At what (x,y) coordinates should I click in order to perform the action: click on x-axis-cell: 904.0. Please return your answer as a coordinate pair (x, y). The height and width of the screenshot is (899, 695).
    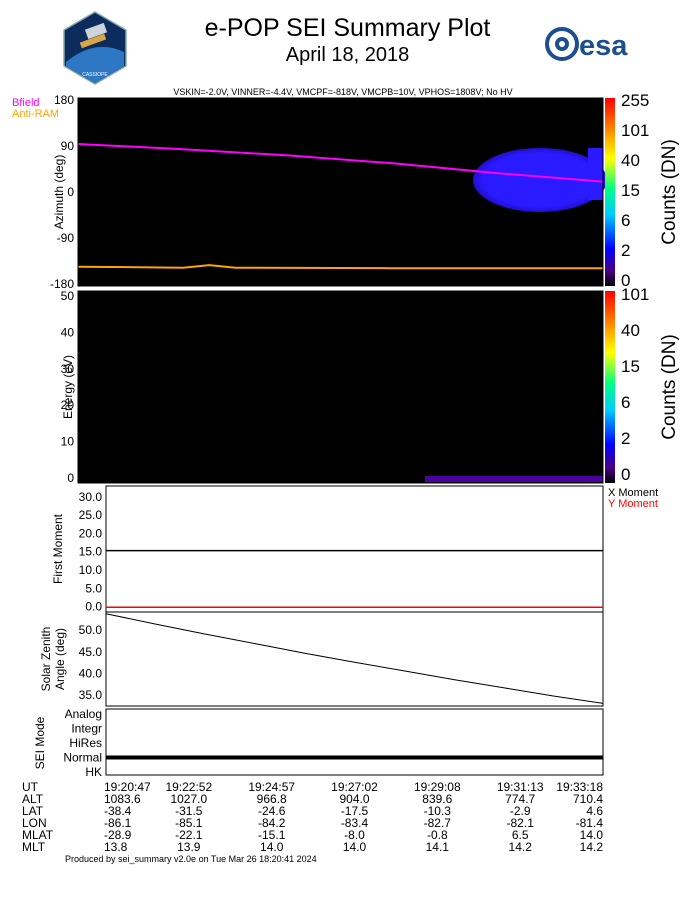
    Looking at the image, I should click on (354, 799).